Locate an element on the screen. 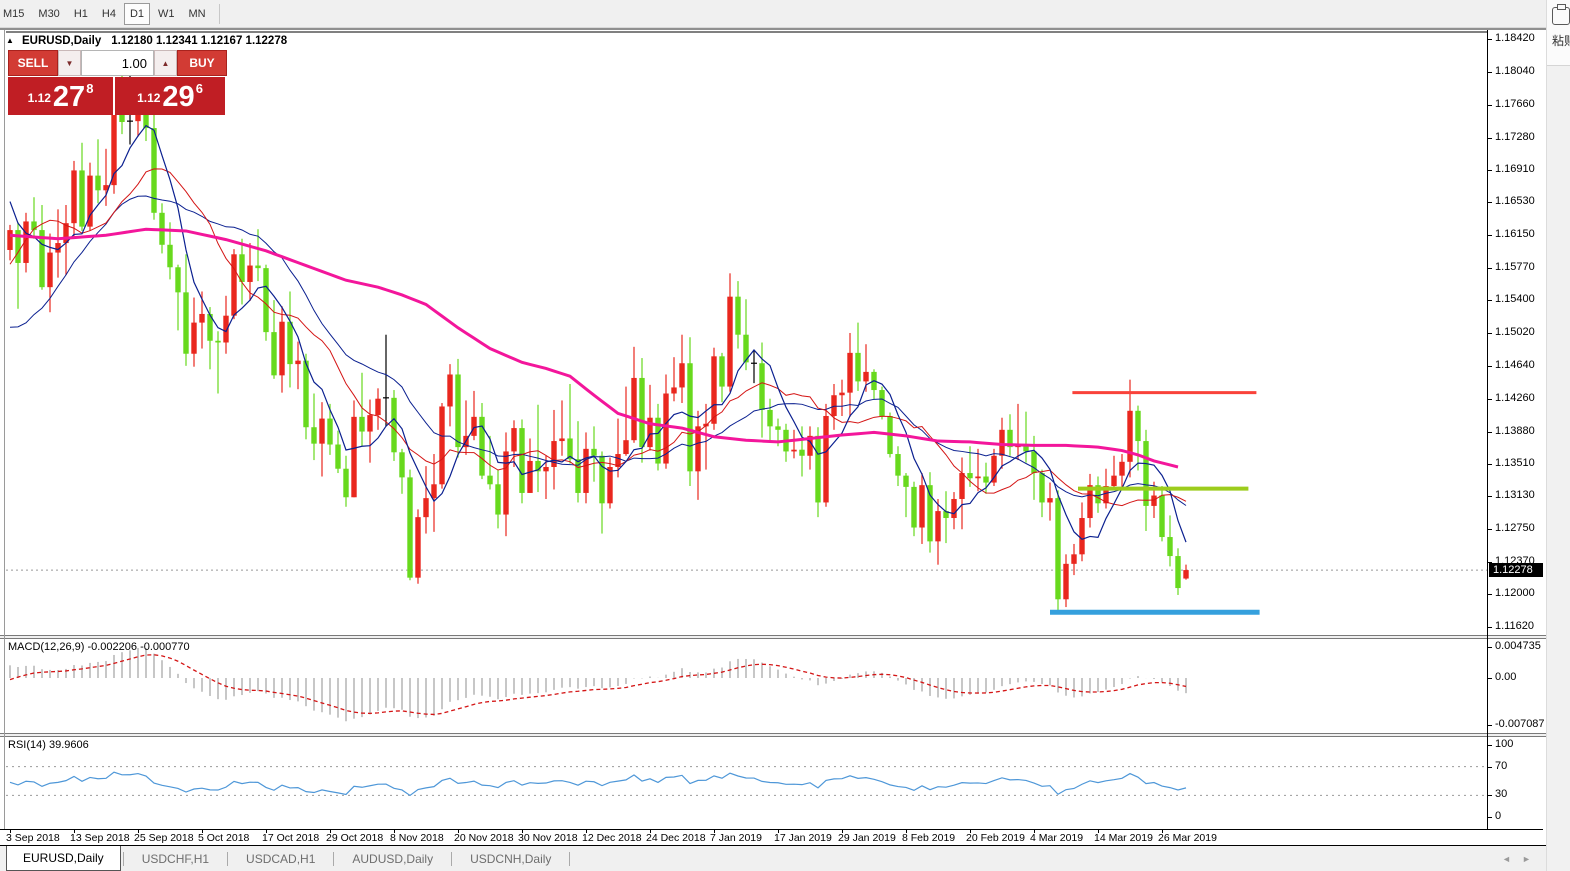 Image resolution: width=1570 pixels, height=871 pixels. timeframe-toolbar: M15 M30 H1 H4 D1 W1 MN is located at coordinates (773, 14).